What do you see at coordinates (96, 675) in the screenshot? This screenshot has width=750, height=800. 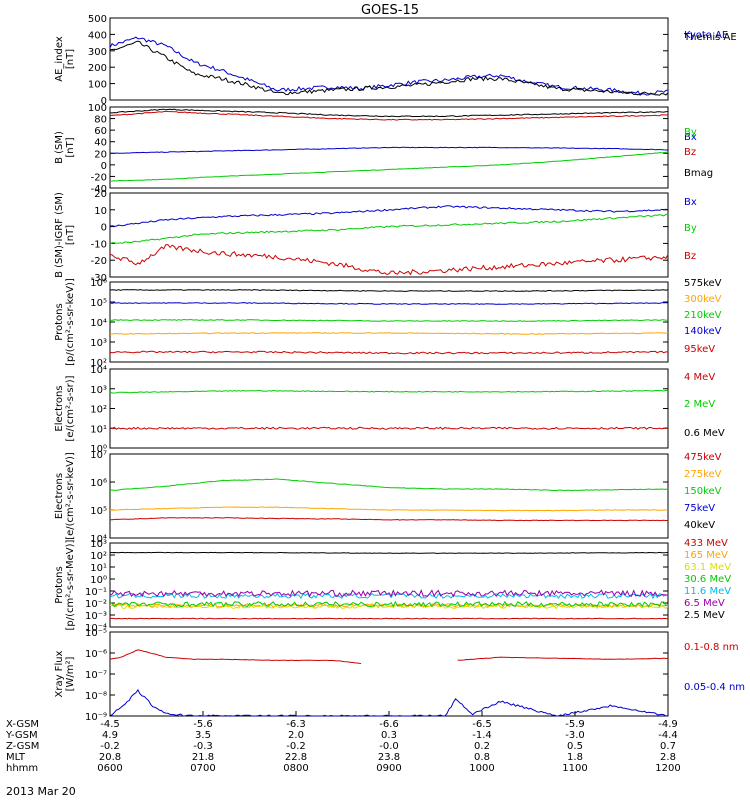 I see `y-tick-label: 10⁻⁷` at bounding box center [96, 675].